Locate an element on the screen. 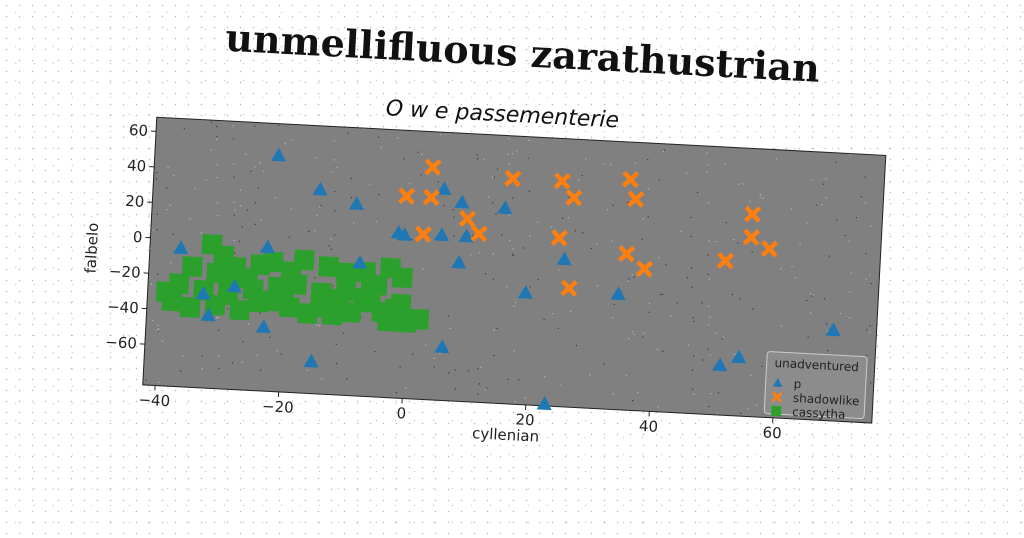 The image size is (1024, 538). legend-marker-cassytha is located at coordinates (776, 411).